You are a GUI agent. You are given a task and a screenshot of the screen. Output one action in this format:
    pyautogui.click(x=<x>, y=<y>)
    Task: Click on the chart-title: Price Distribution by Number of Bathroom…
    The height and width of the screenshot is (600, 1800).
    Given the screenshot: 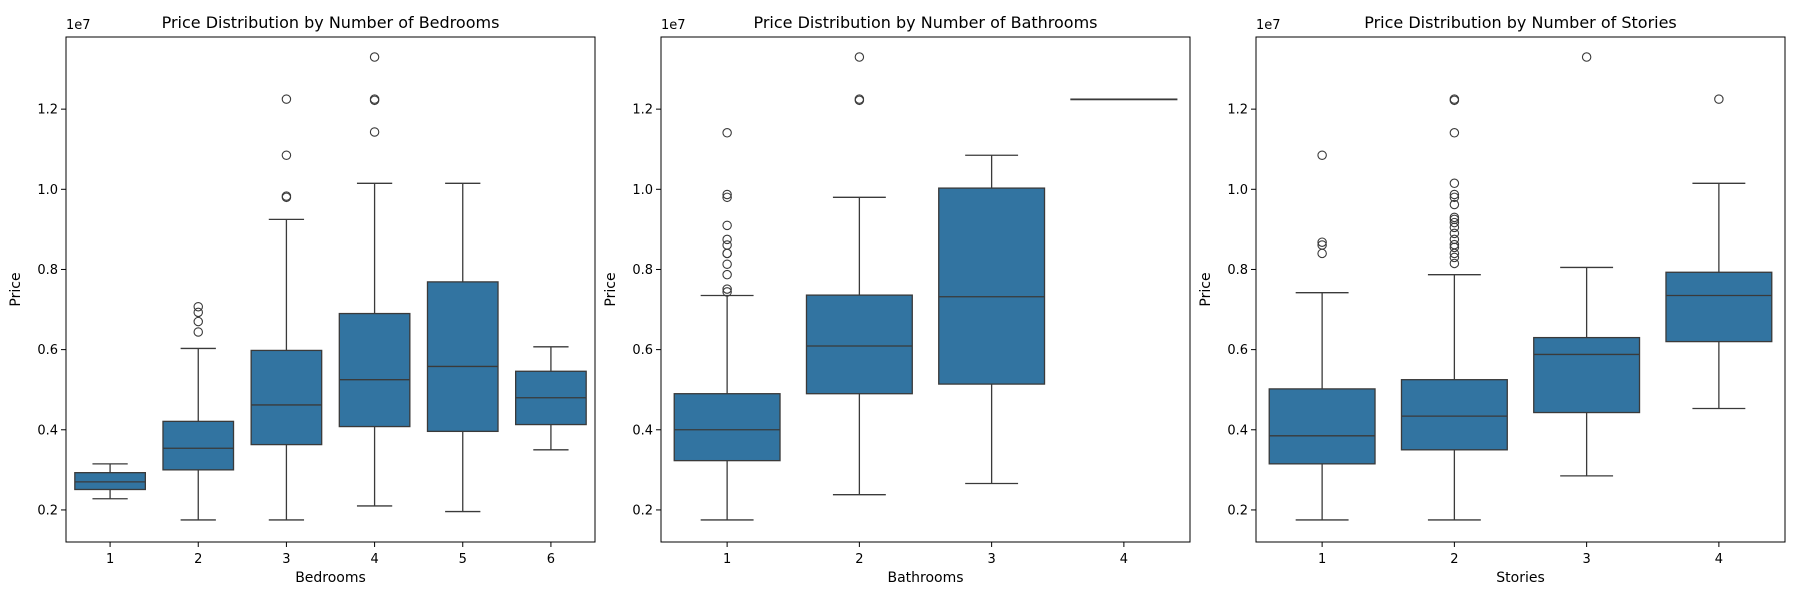 What is the action you would take?
    pyautogui.click(x=925, y=22)
    